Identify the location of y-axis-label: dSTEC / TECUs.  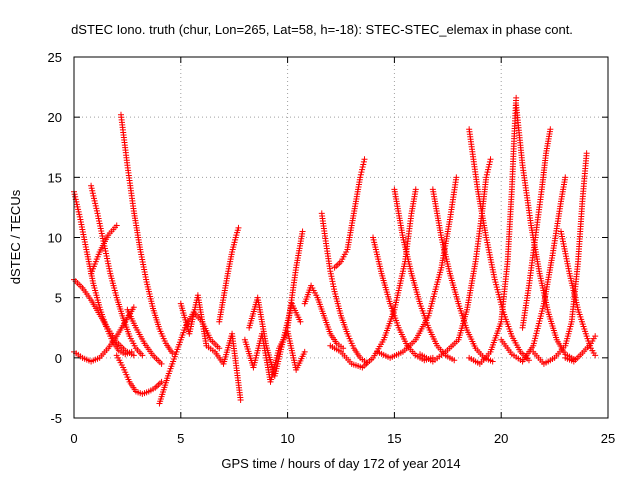
(15, 236).